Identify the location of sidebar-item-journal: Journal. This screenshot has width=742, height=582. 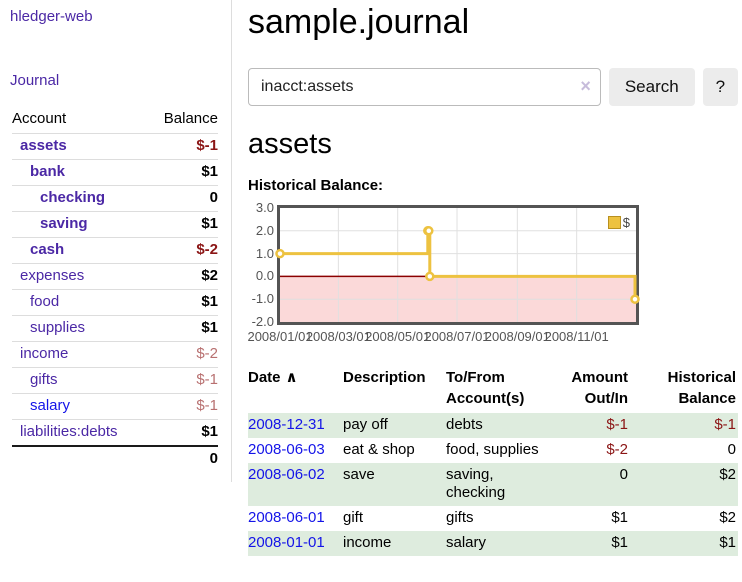
(35, 80).